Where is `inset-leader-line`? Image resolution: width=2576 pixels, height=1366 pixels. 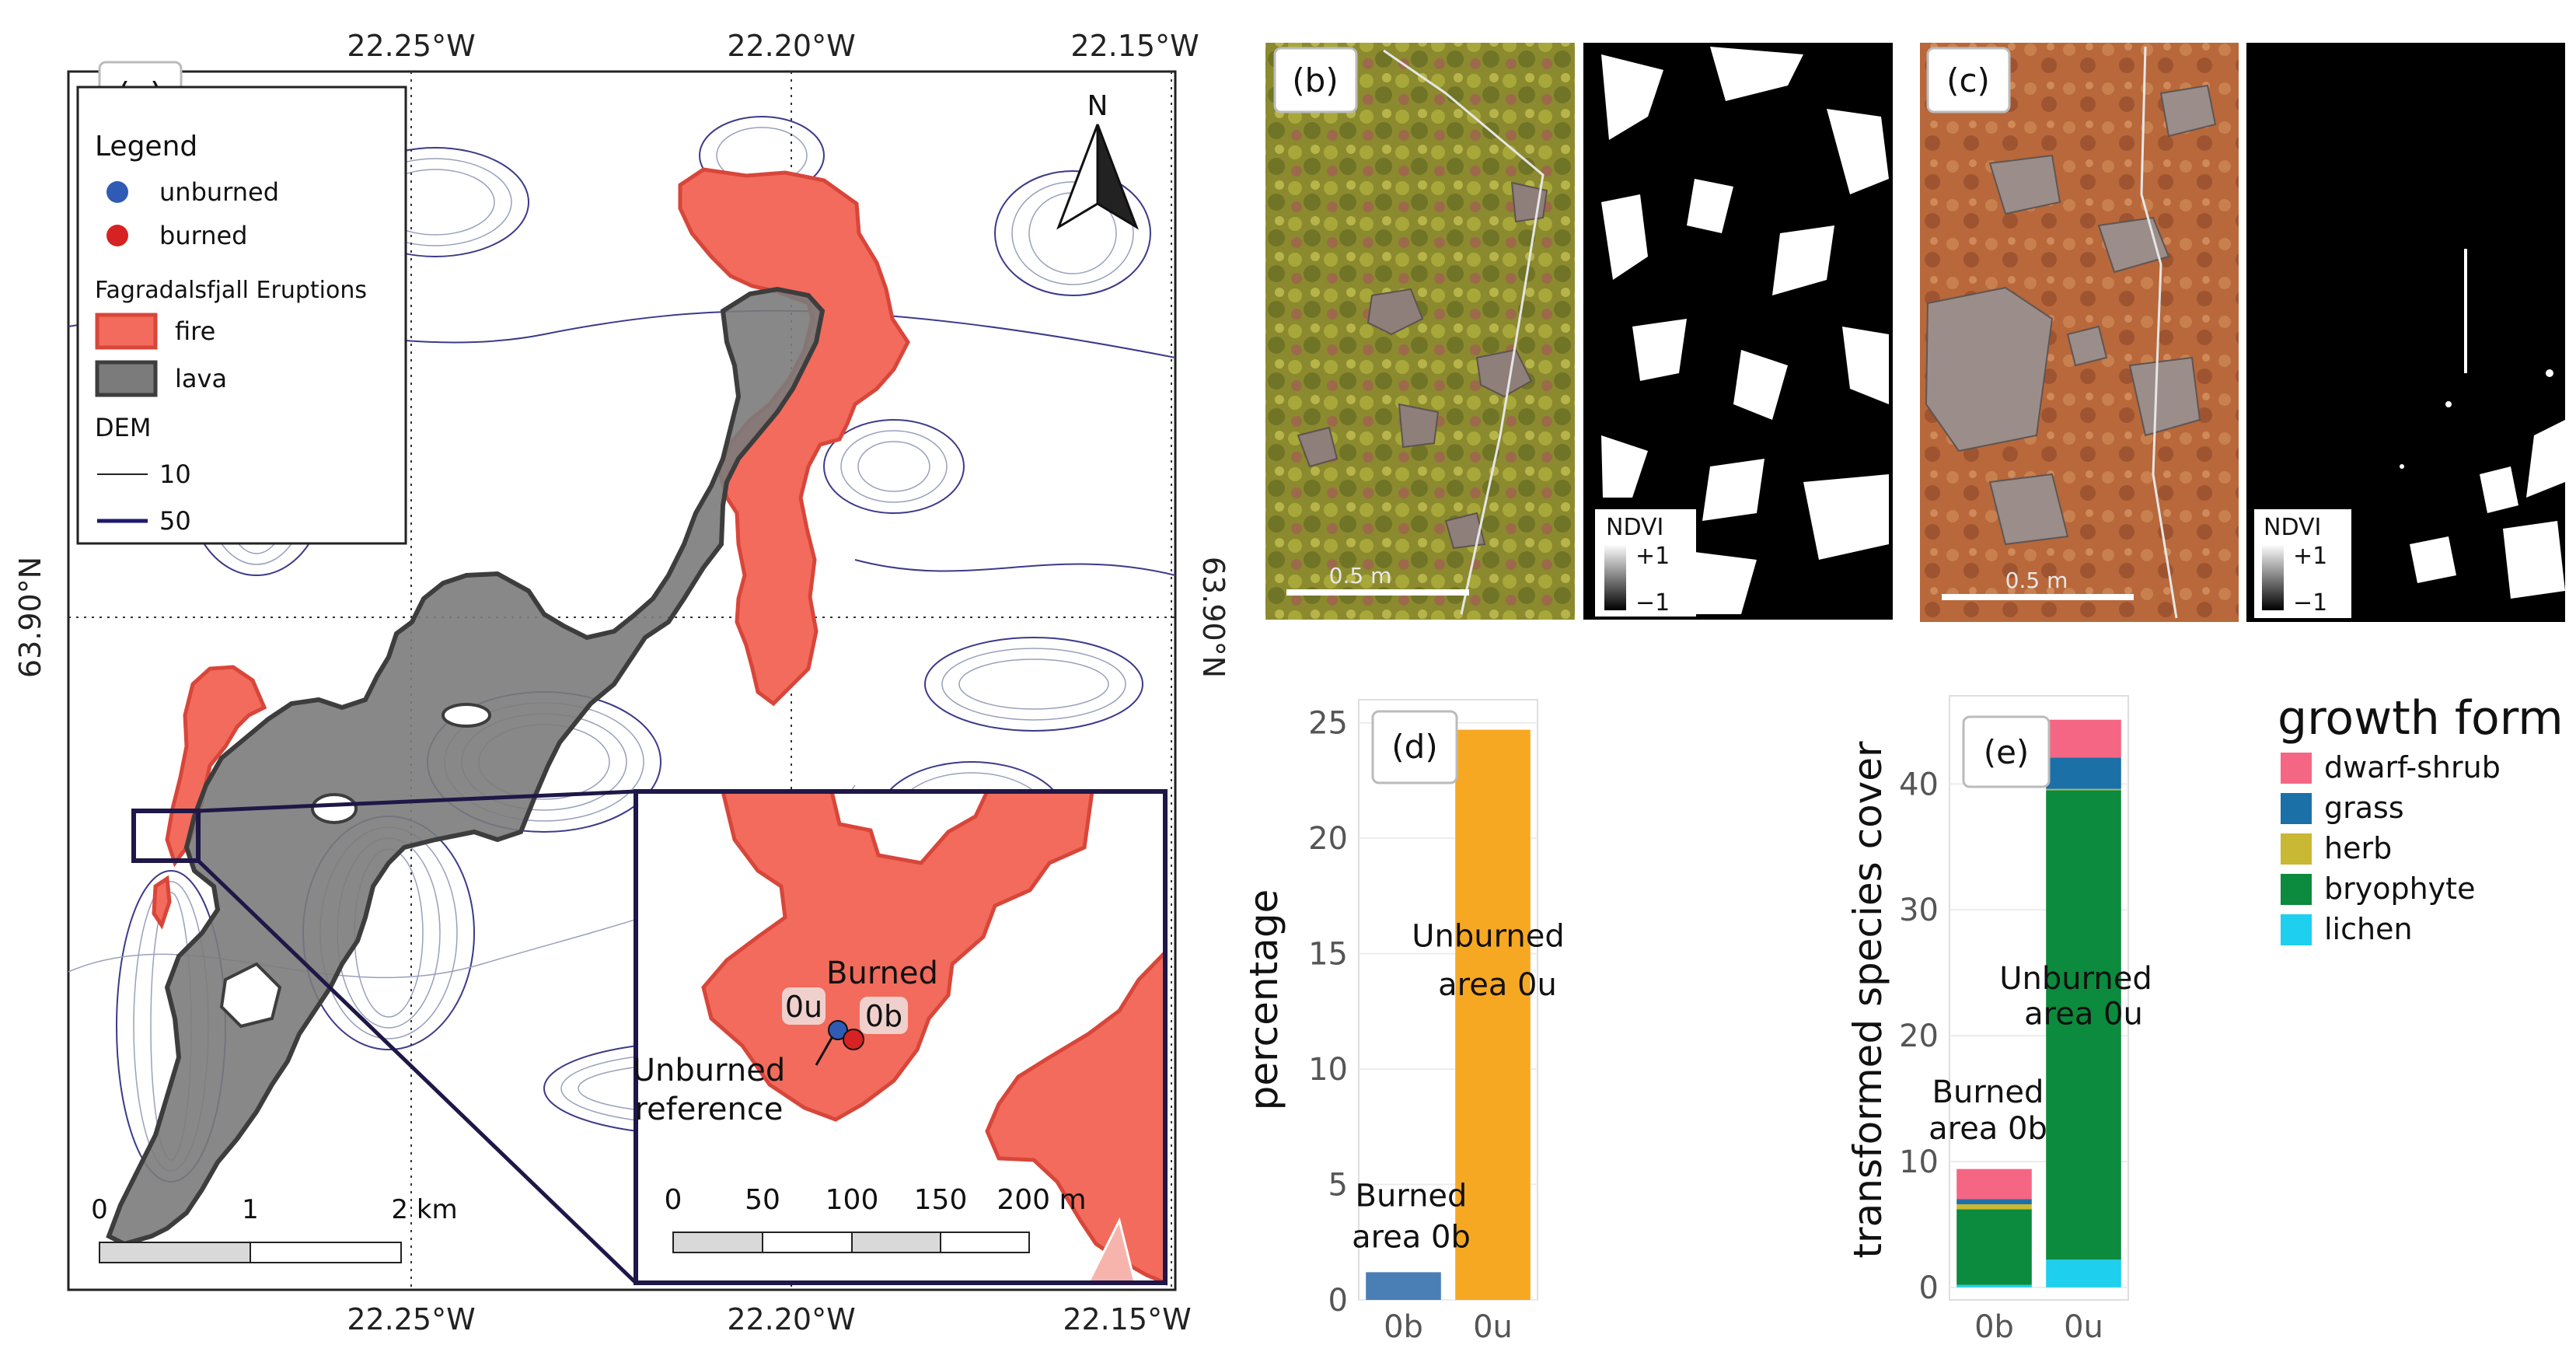 inset-leader-line is located at coordinates (824, 1051).